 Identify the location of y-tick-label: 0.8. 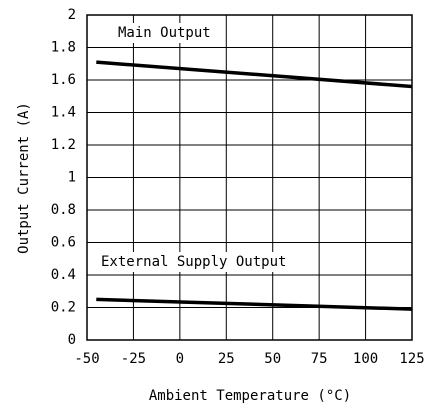
(63, 210).